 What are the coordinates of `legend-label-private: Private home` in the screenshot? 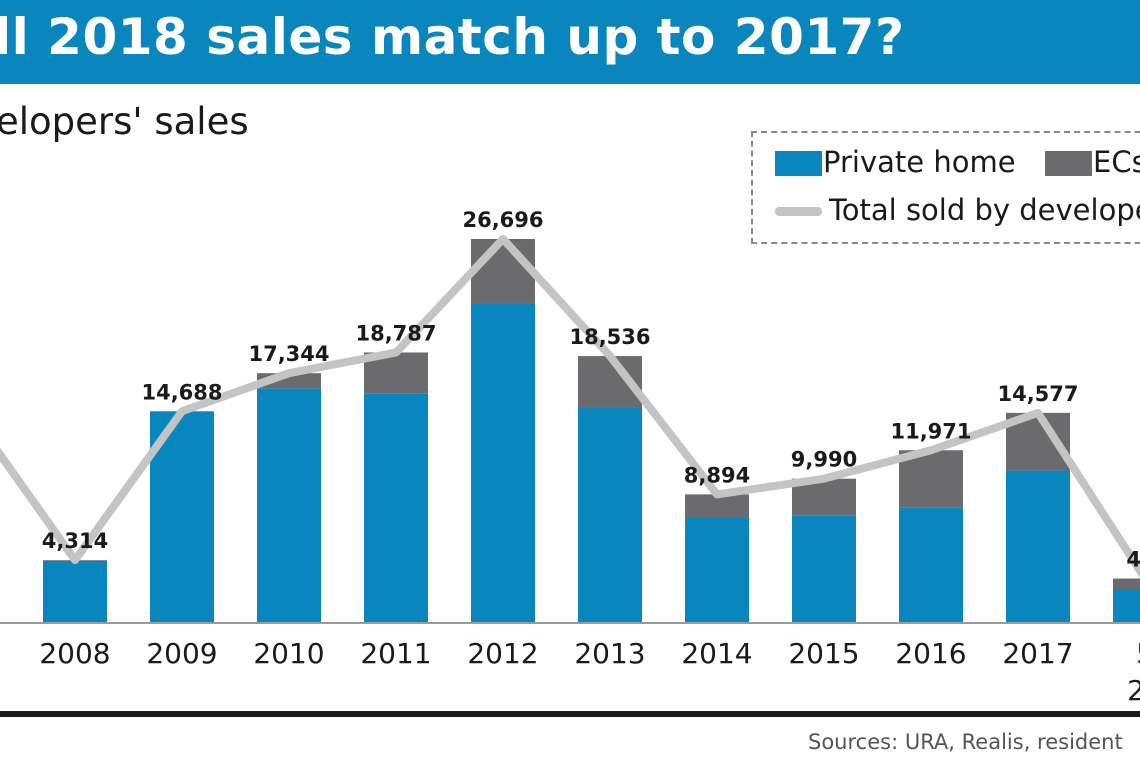 It's located at (919, 162).